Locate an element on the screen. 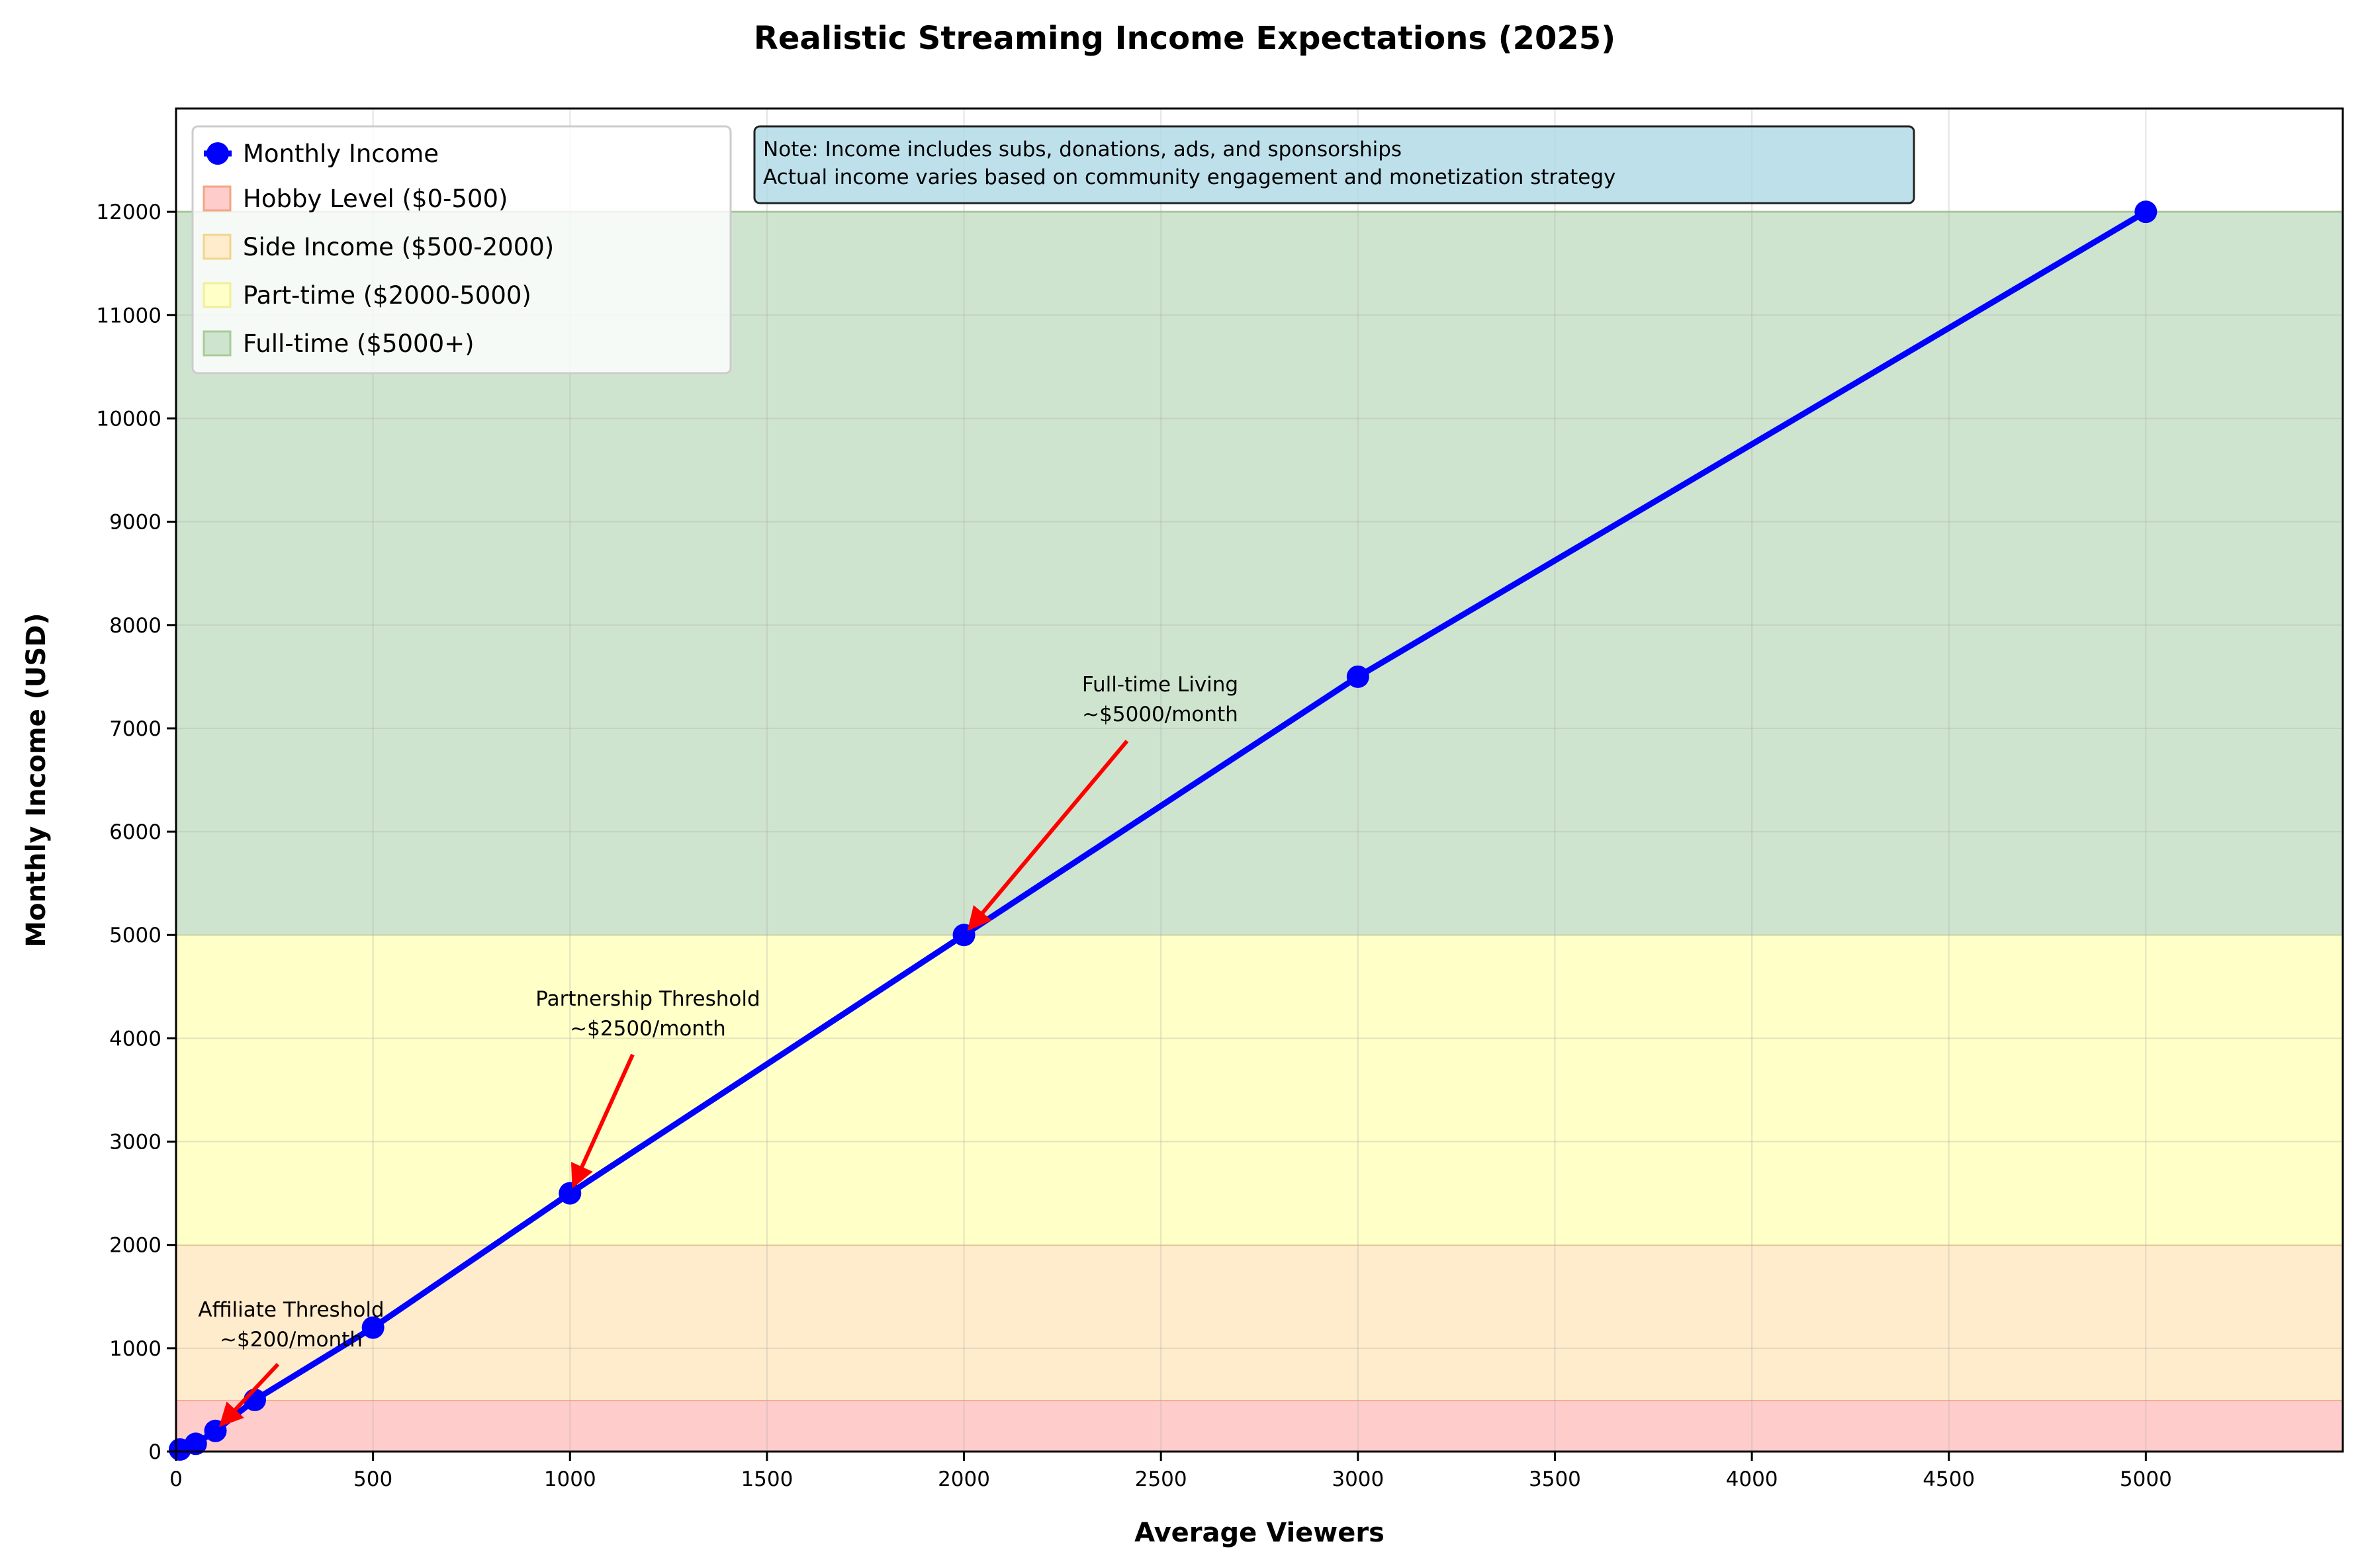  y-tick-label: 4000 is located at coordinates (135, 1039).